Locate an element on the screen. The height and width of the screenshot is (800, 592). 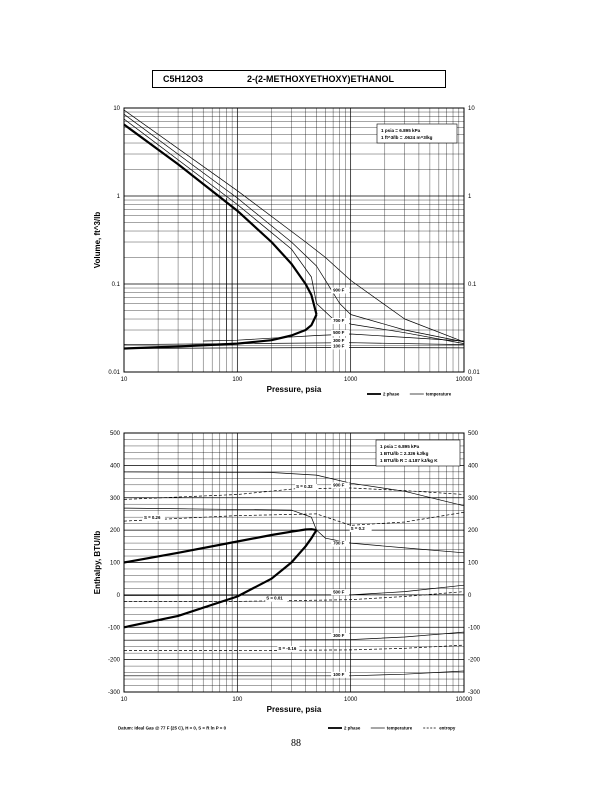
y-tick-label-left: 100 is located at coordinates (115, 564).